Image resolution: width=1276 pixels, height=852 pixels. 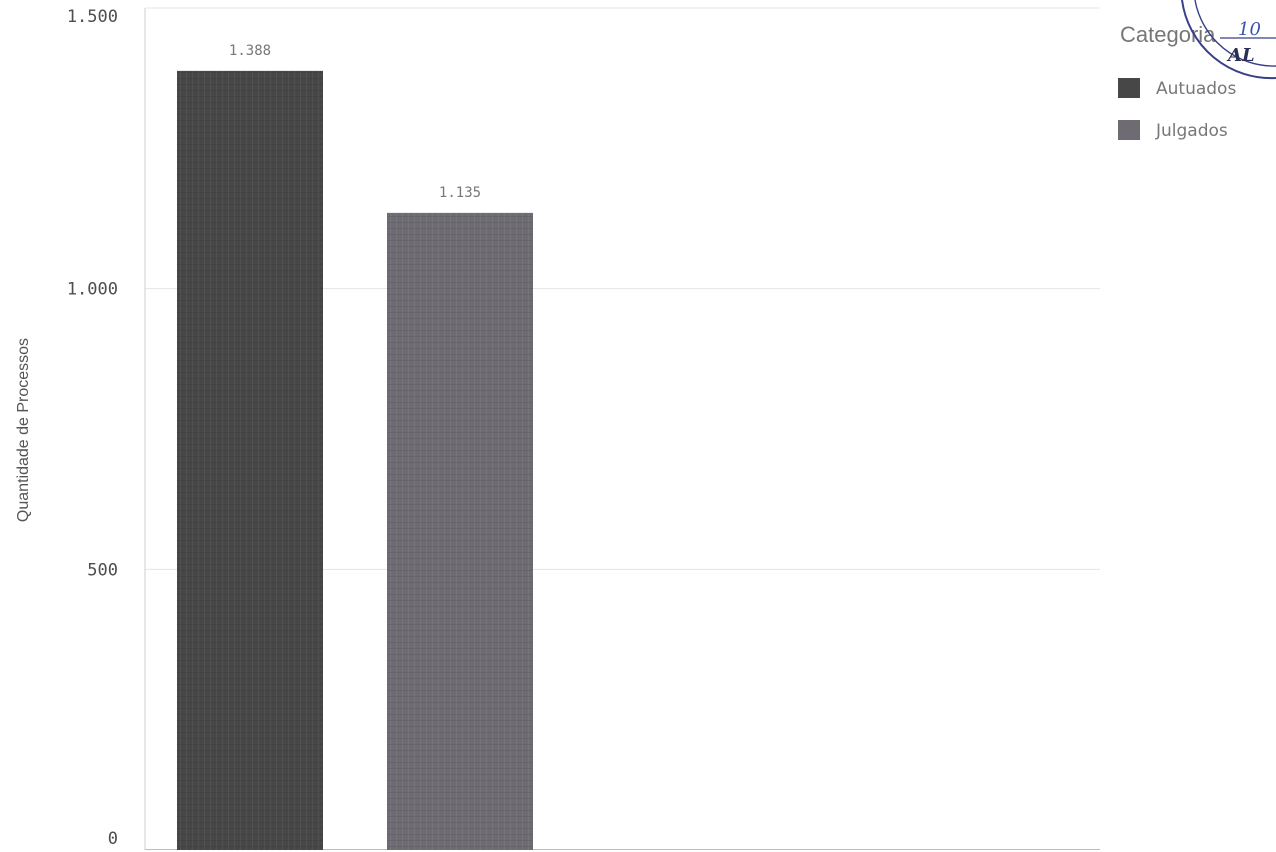 I want to click on y-tick-label: 1.000, so click(x=92, y=290).